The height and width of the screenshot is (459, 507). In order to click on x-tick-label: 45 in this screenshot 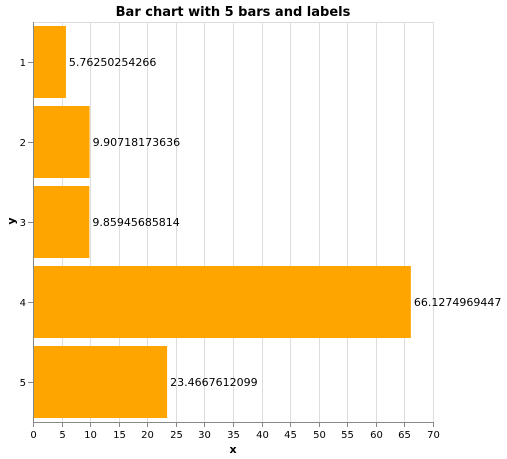, I will do `click(290, 435)`.